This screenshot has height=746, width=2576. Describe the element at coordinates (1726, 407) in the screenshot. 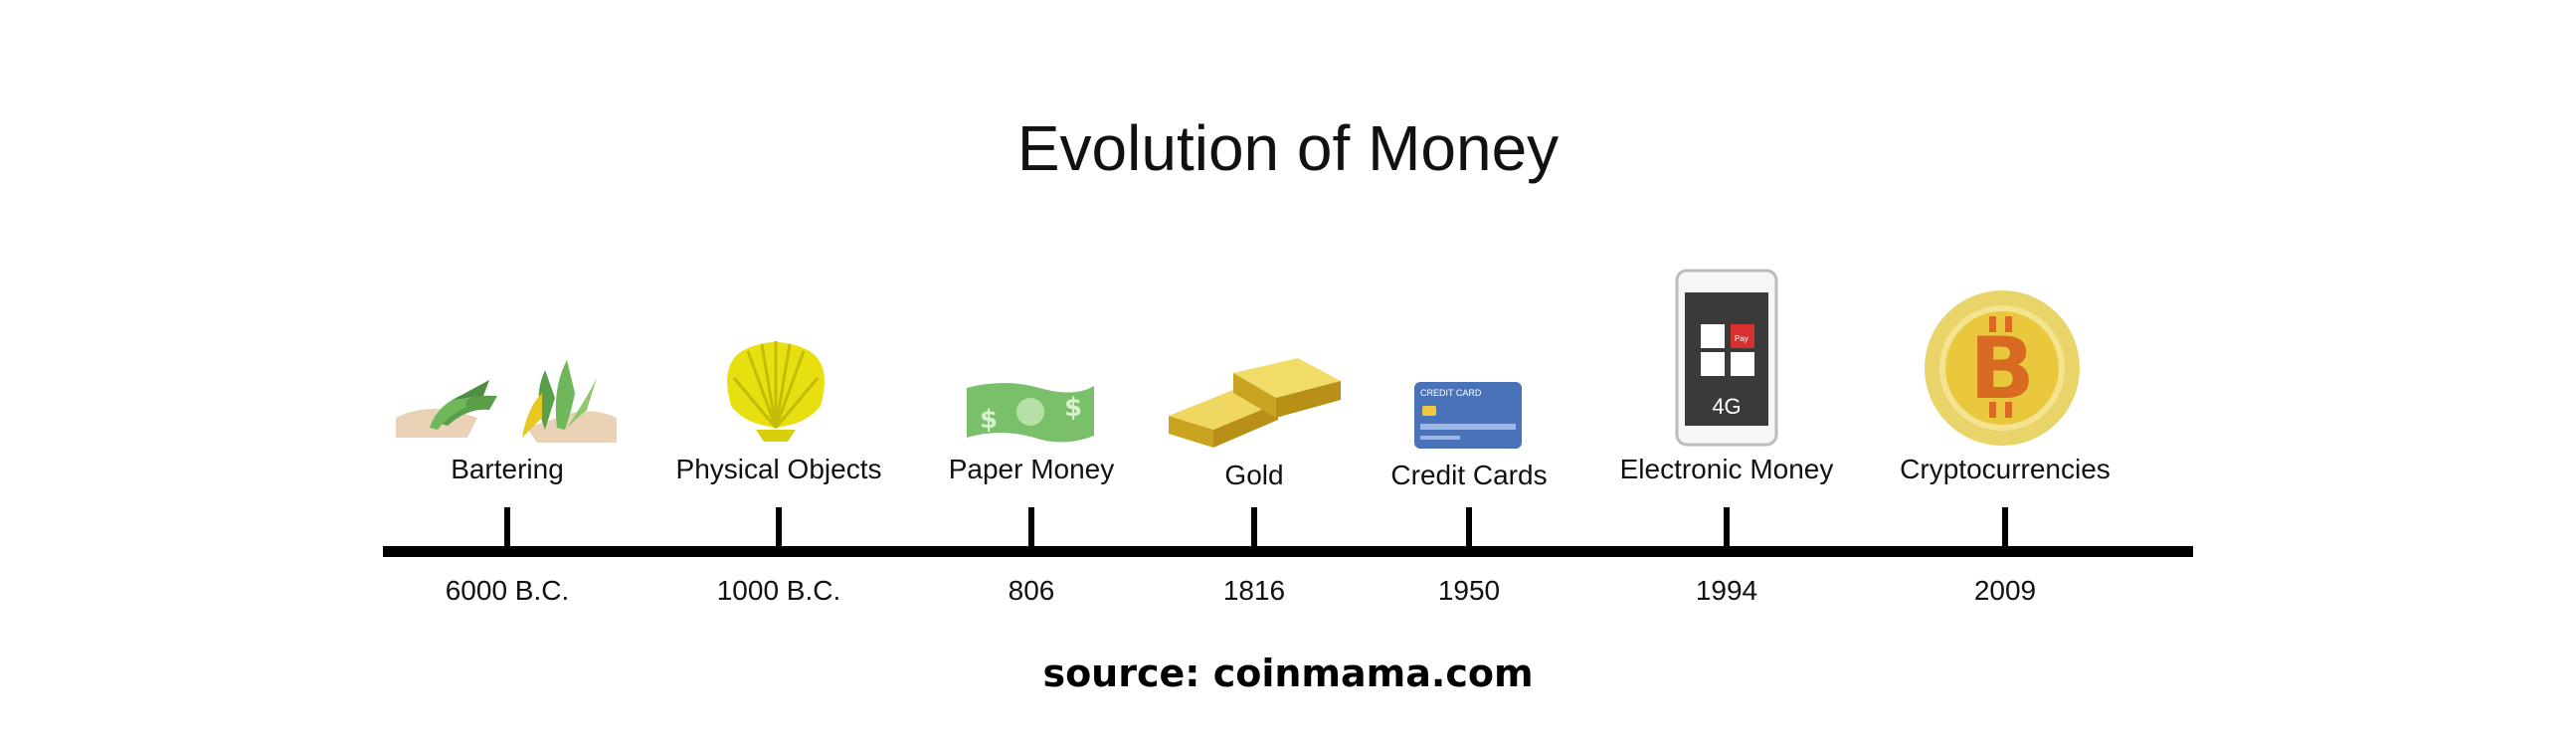

I see `phone-network-text: 4G` at that location.